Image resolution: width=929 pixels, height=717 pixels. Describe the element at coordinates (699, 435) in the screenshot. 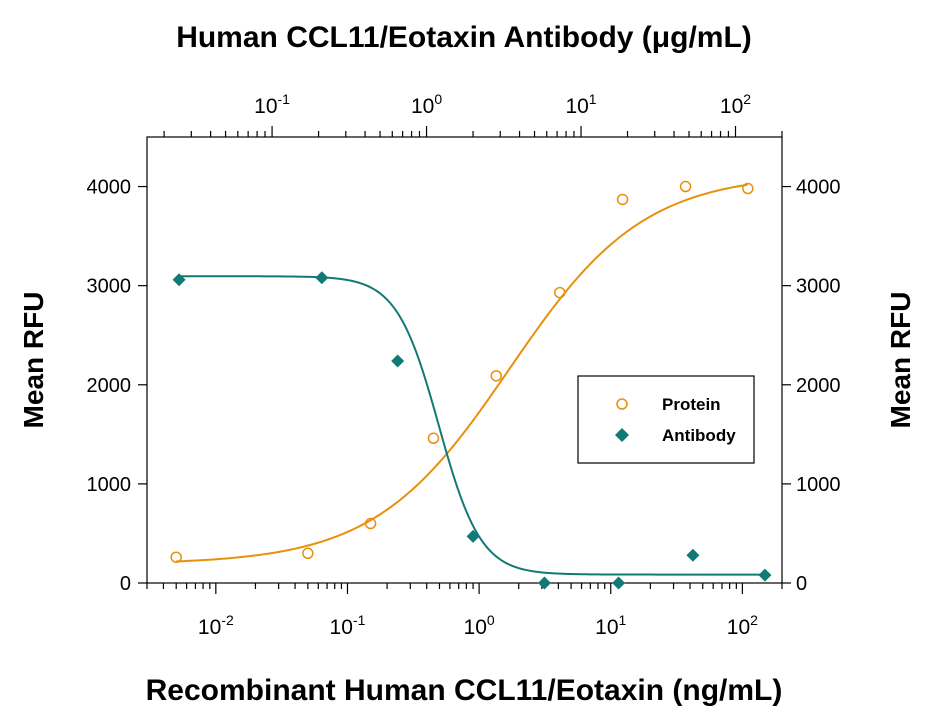

I see `legend-antibody-label: Antibody` at that location.